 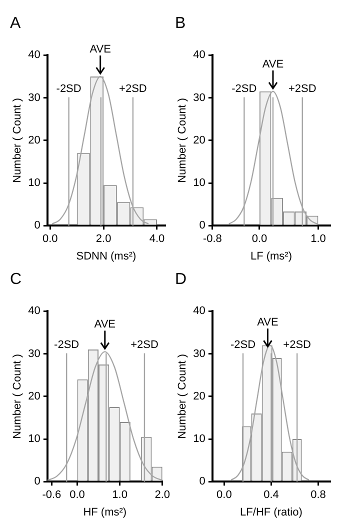 What do you see at coordinates (15, 23) in the screenshot?
I see `chart-title: A` at bounding box center [15, 23].